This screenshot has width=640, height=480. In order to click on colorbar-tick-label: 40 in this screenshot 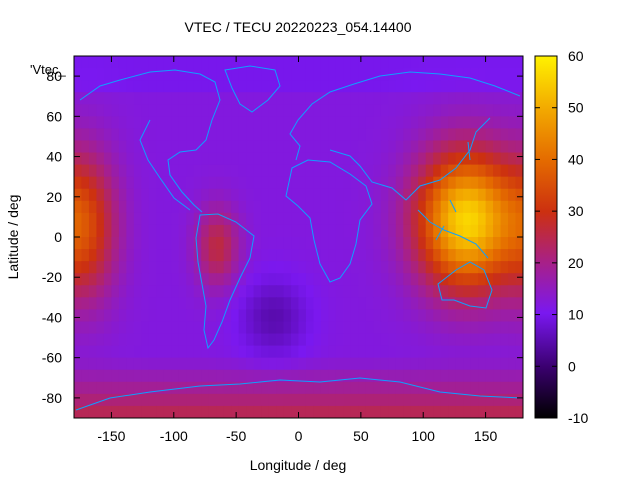, I will do `click(576, 159)`.